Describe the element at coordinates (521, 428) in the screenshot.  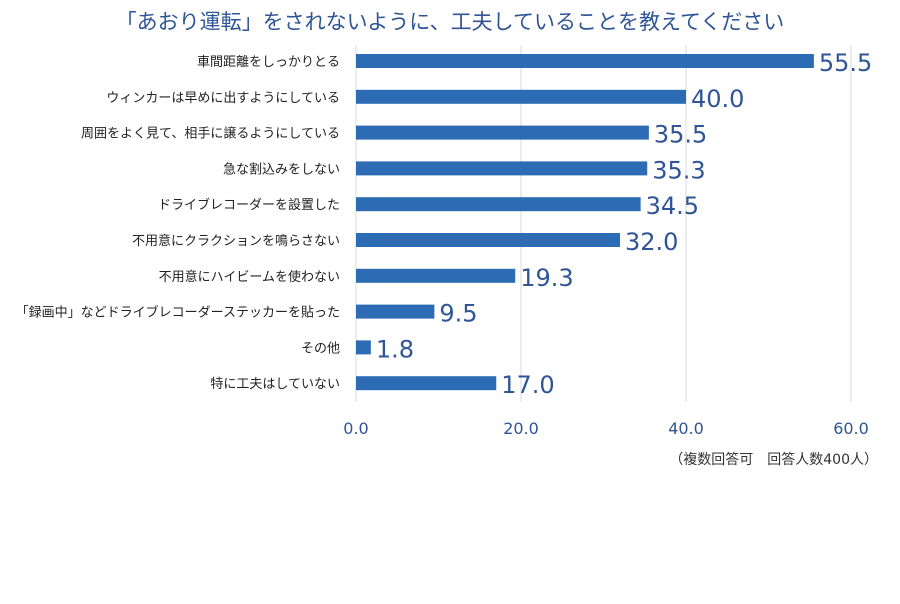
I see `x-tick-label: 20.0` at that location.